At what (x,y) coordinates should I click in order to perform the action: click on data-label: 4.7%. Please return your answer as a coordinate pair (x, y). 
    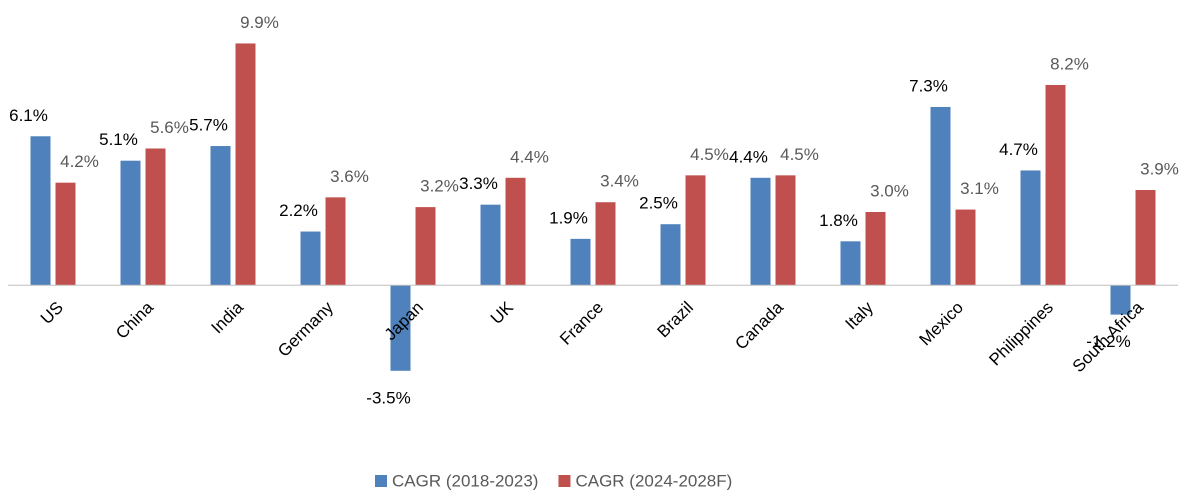
    Looking at the image, I should click on (1018, 149).